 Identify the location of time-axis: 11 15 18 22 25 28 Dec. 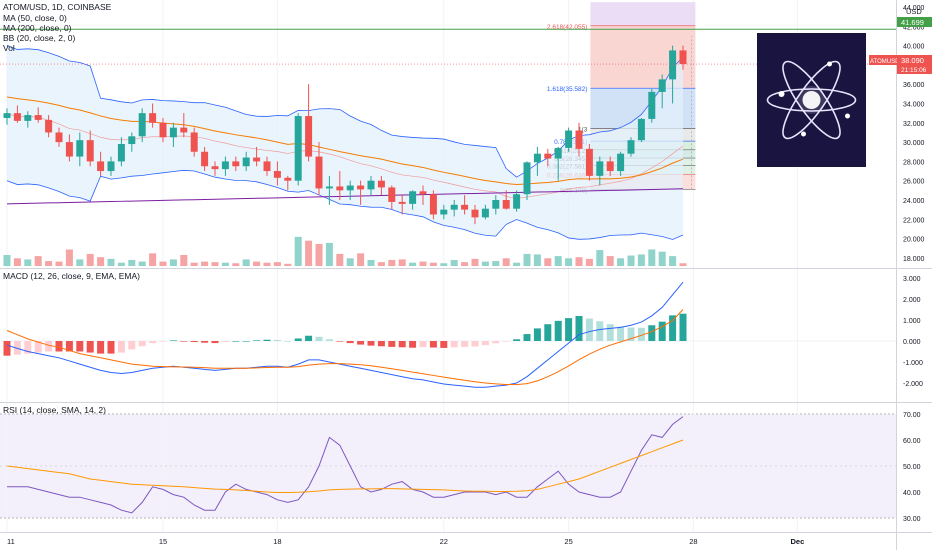
(405, 541).